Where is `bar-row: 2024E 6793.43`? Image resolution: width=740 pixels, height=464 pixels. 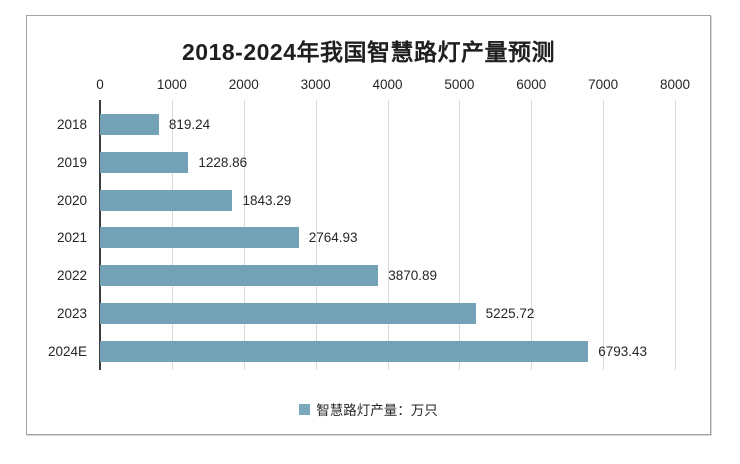
bar-row: 2024E 6793.43 is located at coordinates (368, 351).